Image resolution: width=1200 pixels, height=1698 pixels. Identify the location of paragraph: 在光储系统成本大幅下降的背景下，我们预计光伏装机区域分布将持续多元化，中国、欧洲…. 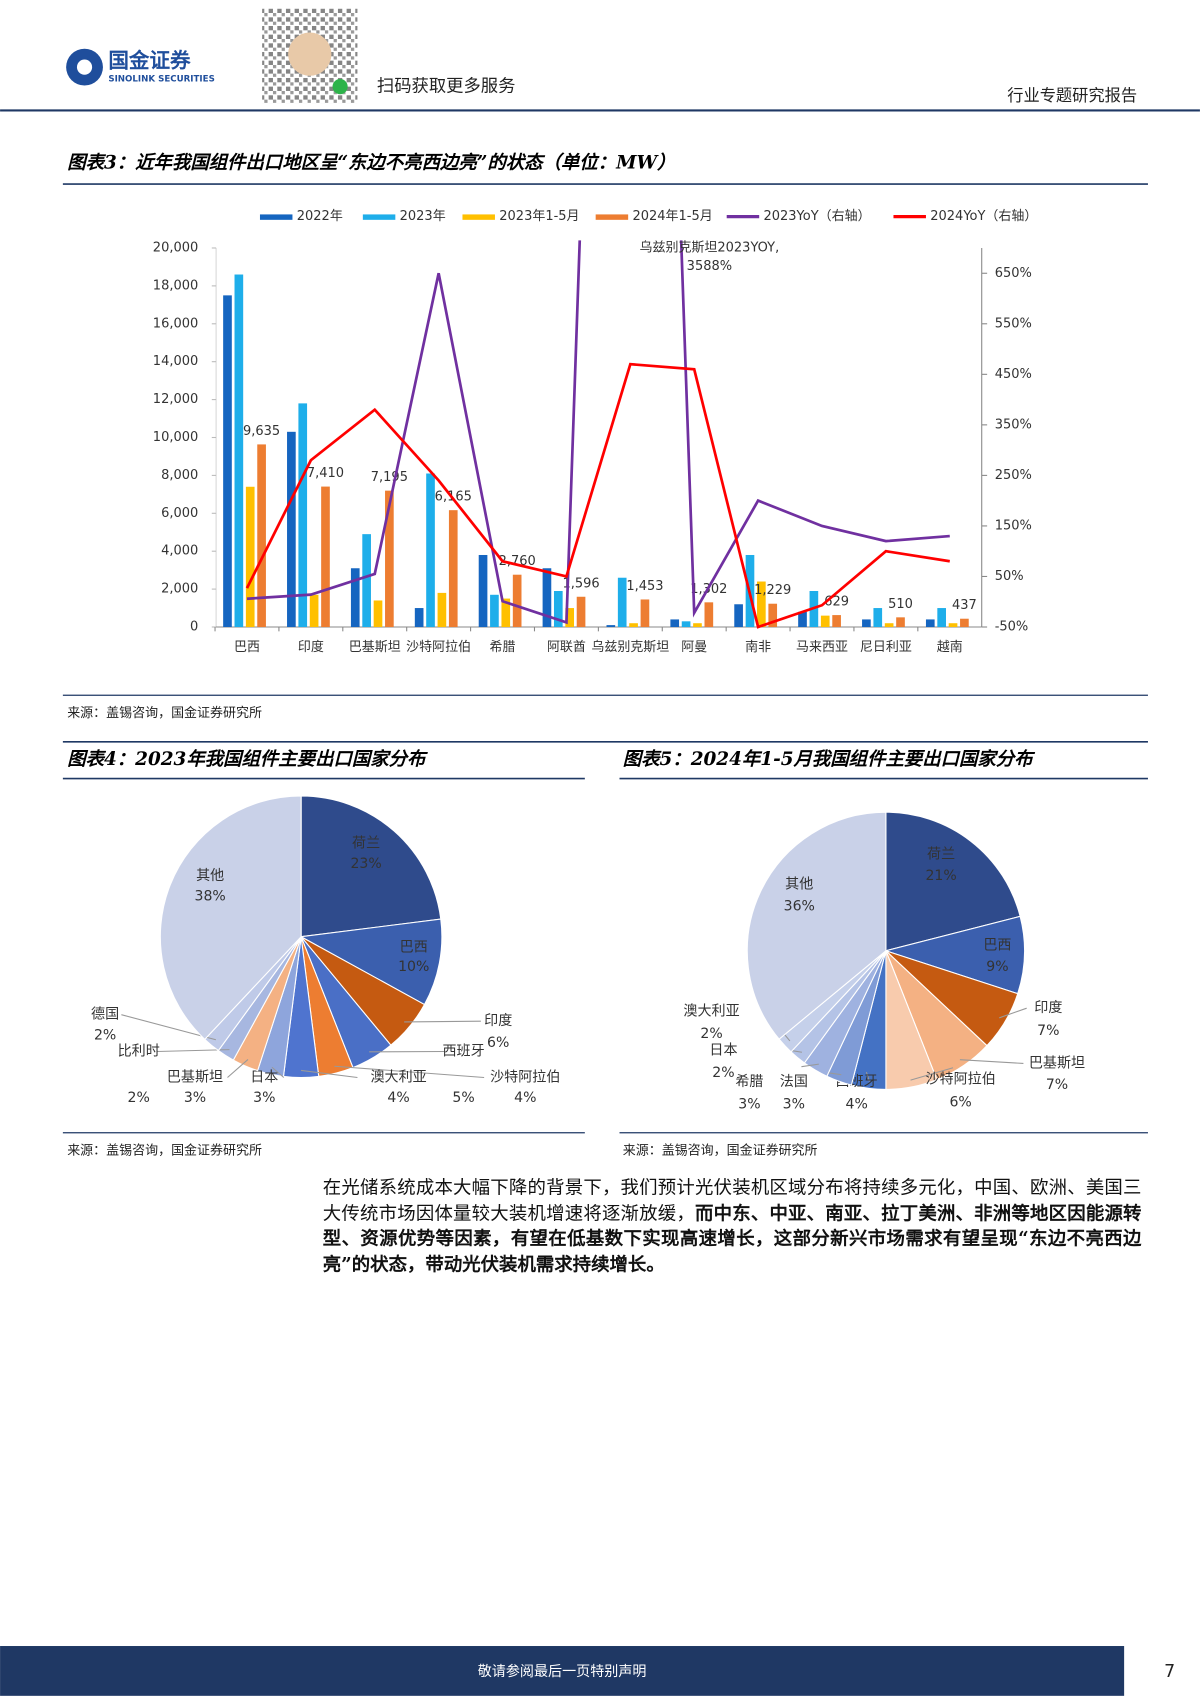
(732, 1227).